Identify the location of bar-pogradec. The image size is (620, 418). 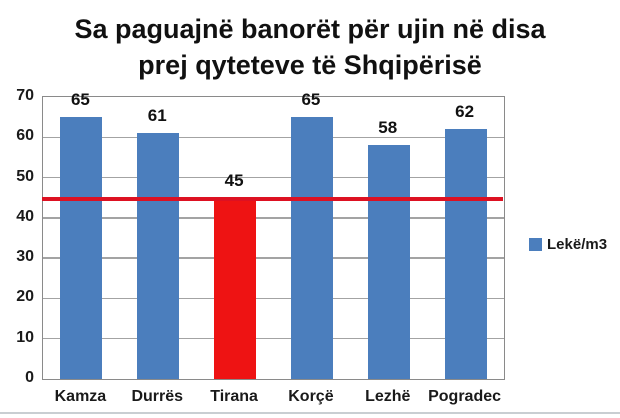
(465, 254).